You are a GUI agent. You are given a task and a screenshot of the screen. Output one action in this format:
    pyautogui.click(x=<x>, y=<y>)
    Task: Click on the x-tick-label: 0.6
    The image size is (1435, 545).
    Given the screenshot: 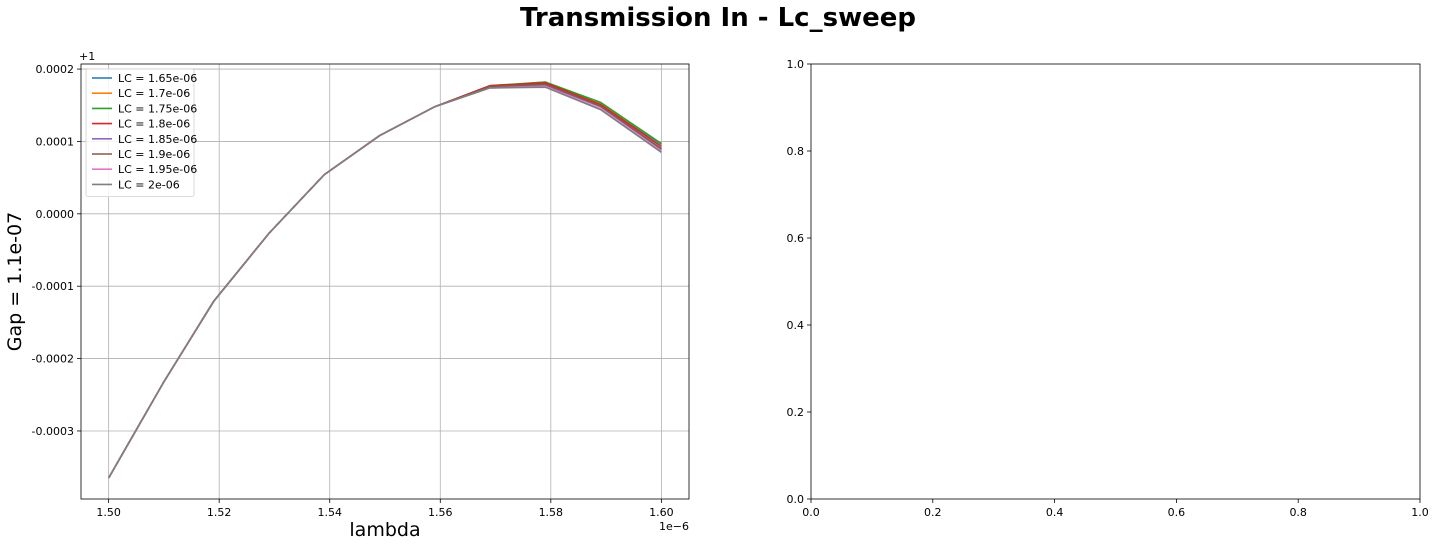 What is the action you would take?
    pyautogui.click(x=1177, y=512)
    